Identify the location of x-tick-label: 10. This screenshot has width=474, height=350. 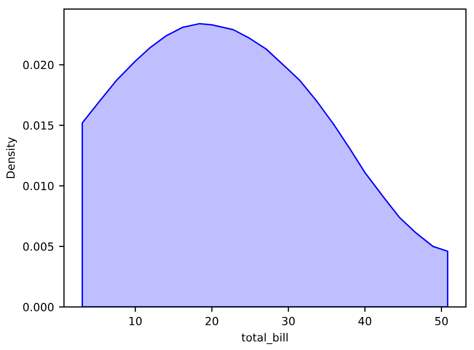
(135, 321).